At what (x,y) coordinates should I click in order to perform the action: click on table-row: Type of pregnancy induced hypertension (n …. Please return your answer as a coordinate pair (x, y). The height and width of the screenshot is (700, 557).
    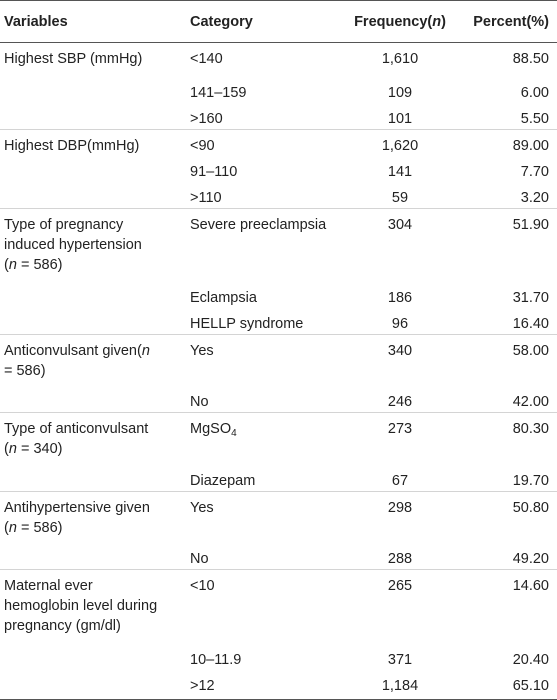
    Looking at the image, I should click on (278, 245).